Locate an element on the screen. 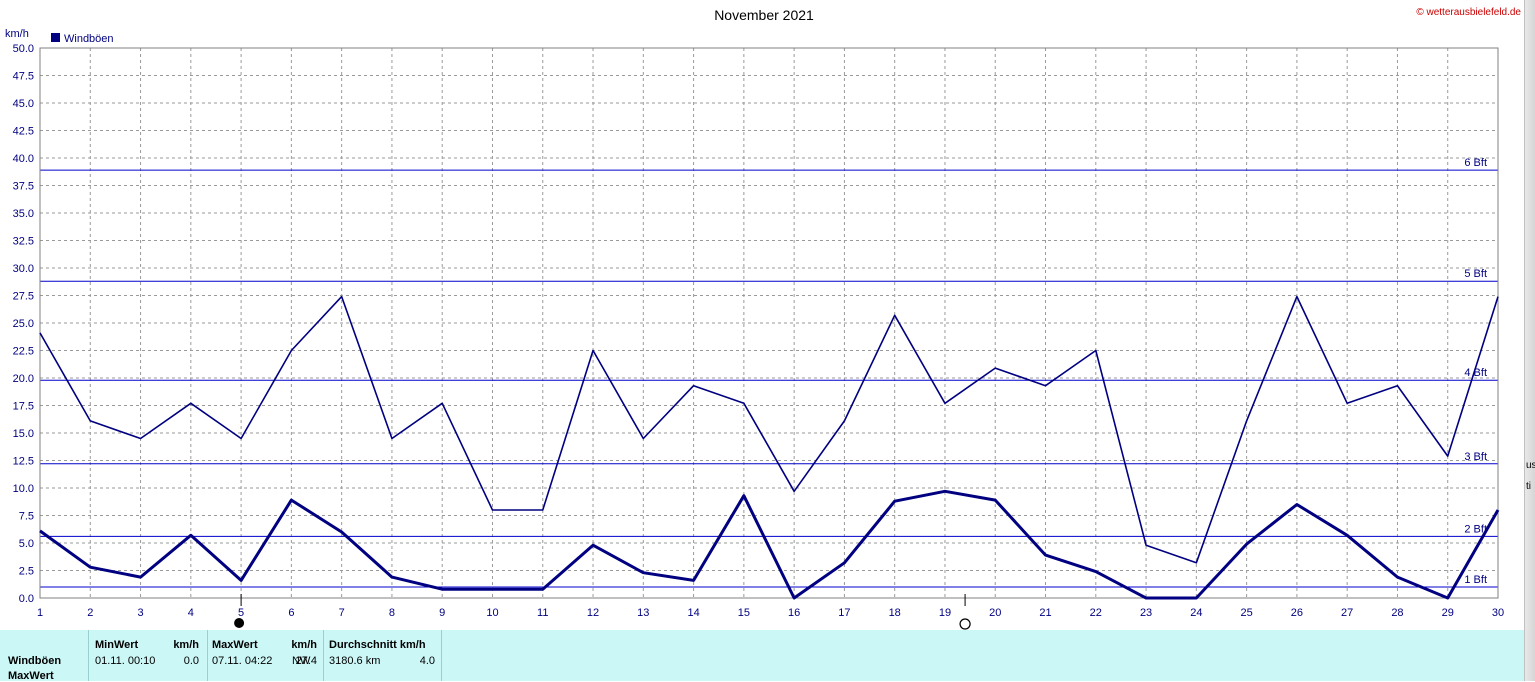 This screenshot has width=1535, height=682. legend-label: Windböen is located at coordinates (89, 39).